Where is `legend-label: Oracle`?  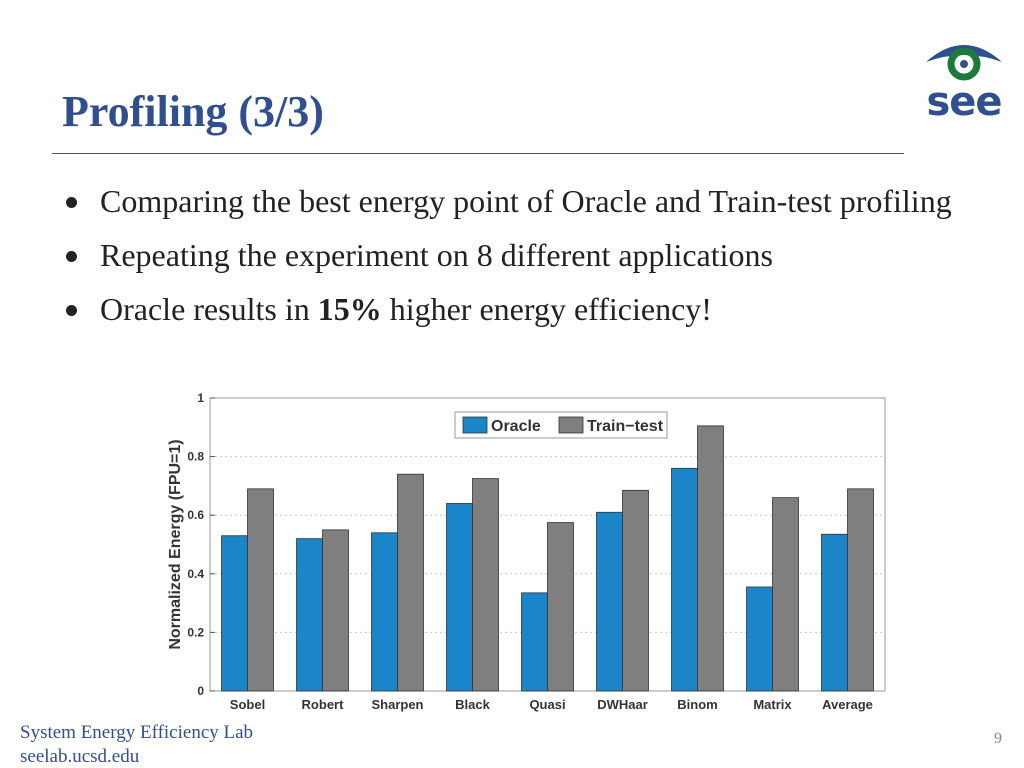
legend-label: Oracle is located at coordinates (516, 426).